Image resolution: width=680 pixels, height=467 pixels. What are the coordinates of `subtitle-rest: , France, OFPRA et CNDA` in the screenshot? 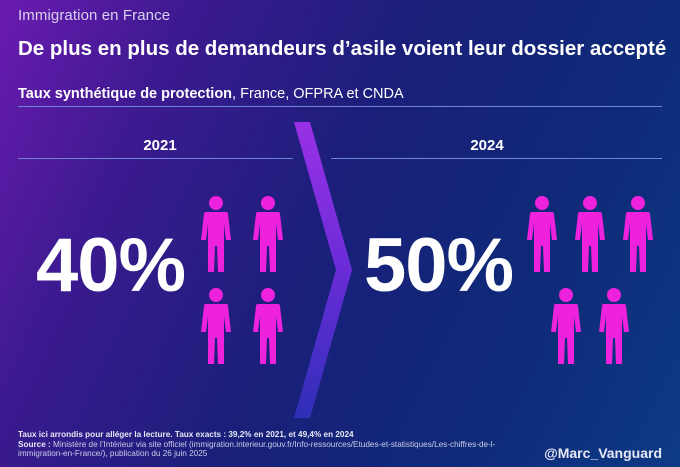 It's located at (318, 94).